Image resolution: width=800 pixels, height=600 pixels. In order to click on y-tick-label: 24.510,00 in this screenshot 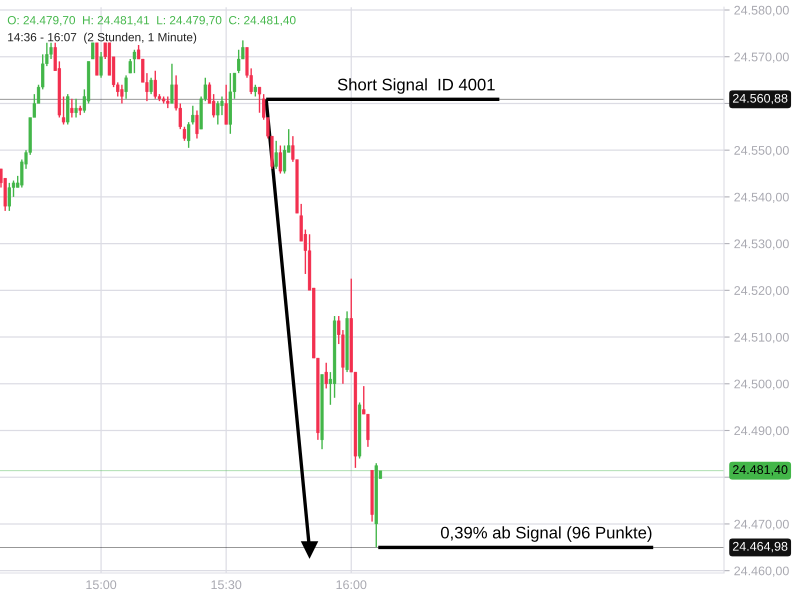, I will do `click(761, 338)`.